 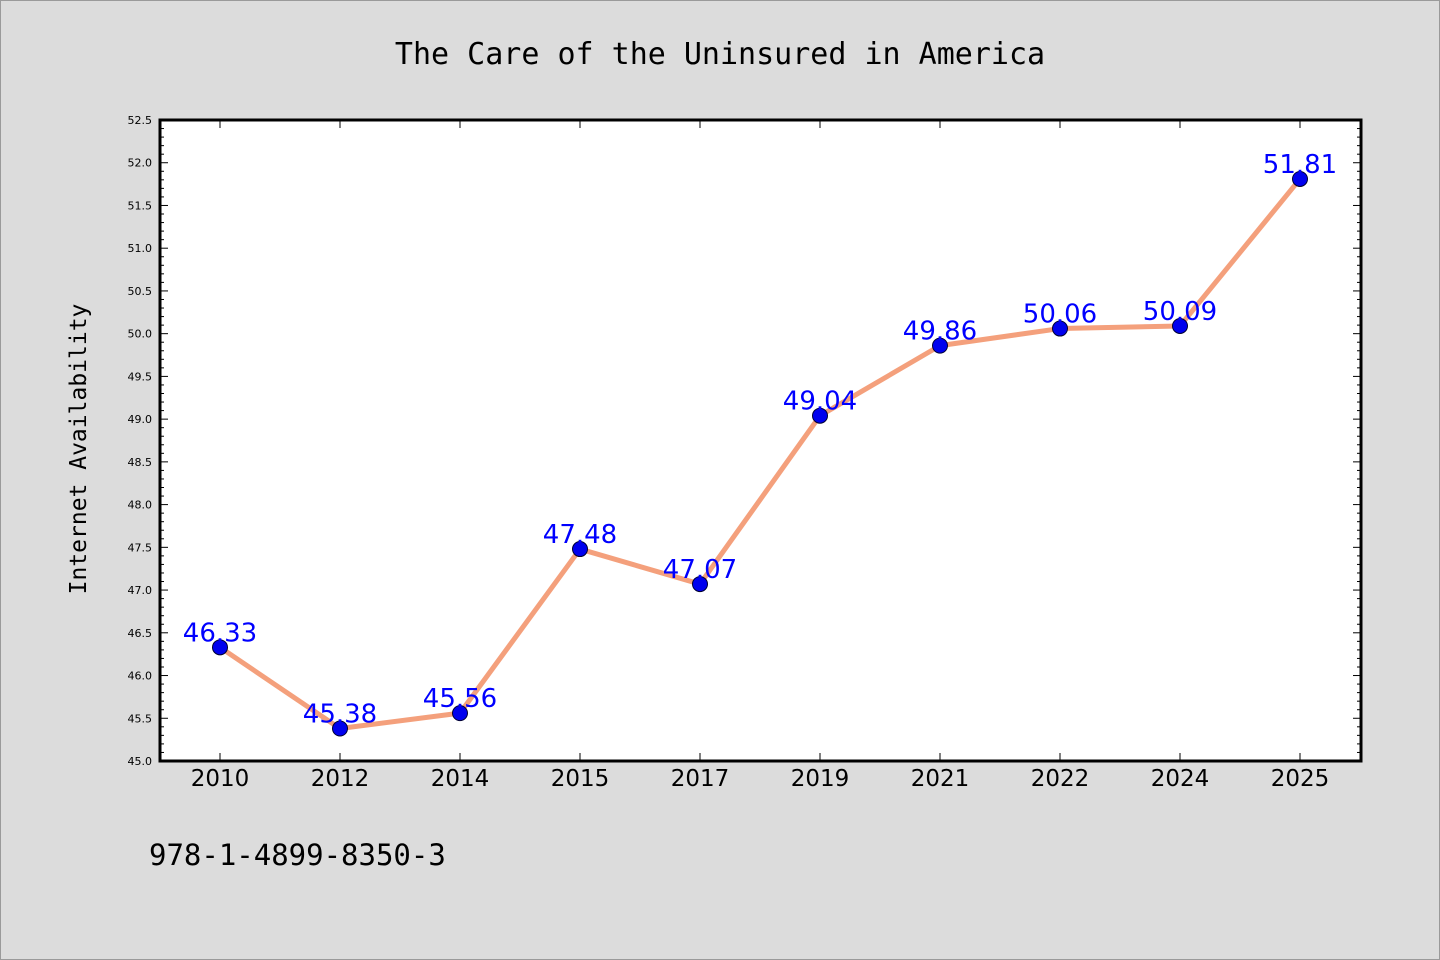 I want to click on y-tick-label: 50.0, so click(x=140, y=334).